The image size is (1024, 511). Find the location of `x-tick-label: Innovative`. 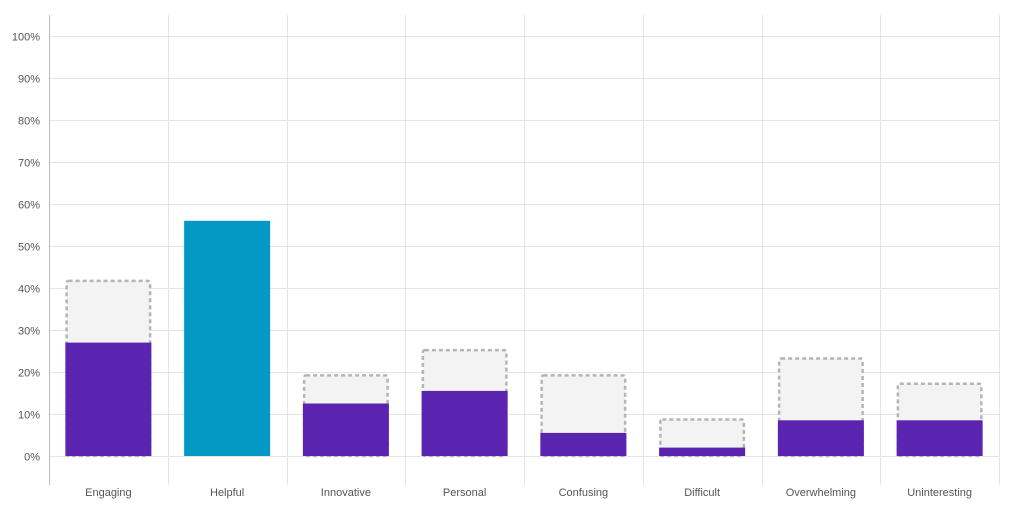

x-tick-label: Innovative is located at coordinates (346, 493).